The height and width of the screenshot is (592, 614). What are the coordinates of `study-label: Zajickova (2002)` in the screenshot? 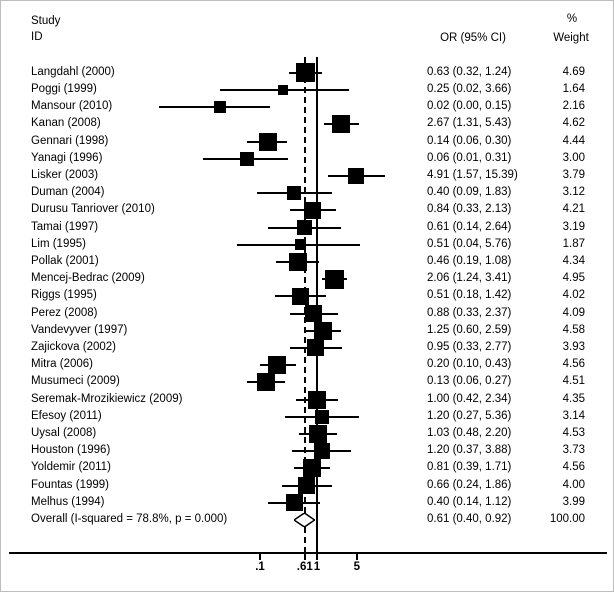 It's located at (74, 346).